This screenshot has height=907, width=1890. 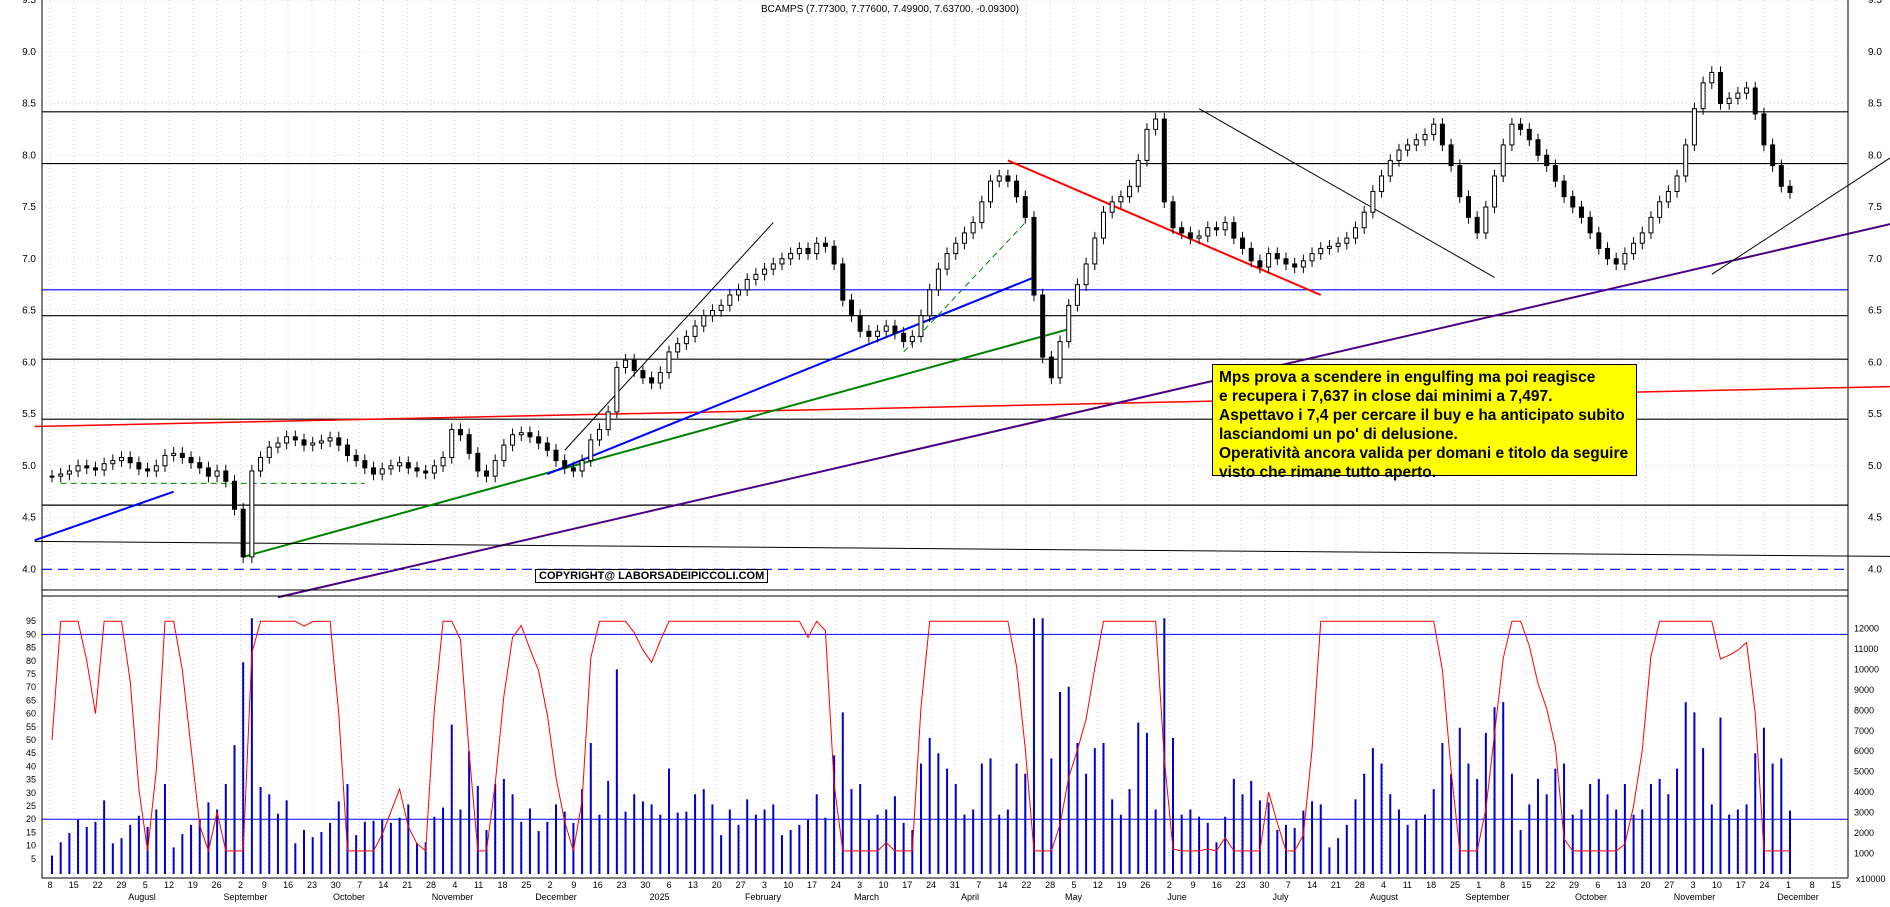 What do you see at coordinates (454, 885) in the screenshot?
I see `date-tick-label: 4` at bounding box center [454, 885].